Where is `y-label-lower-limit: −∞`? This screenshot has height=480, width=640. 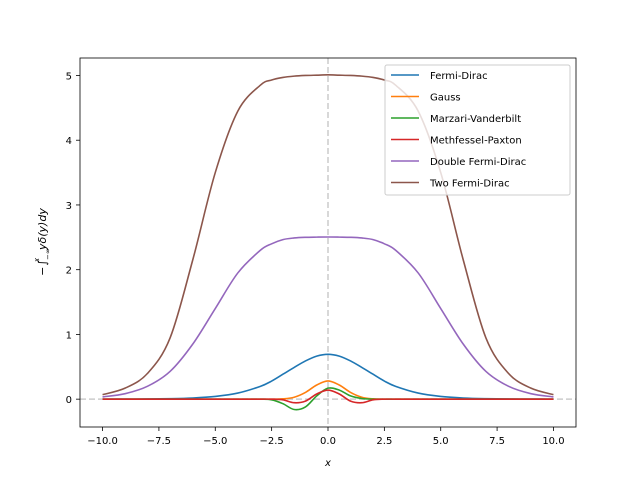
y-label-lower-limit: −∞ is located at coordinates (48, 254).